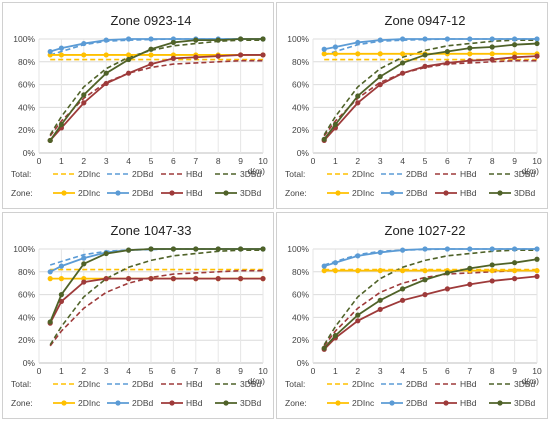 This screenshot has height=421, width=550. I want to click on y-tick-label: 100%, so click(298, 249).